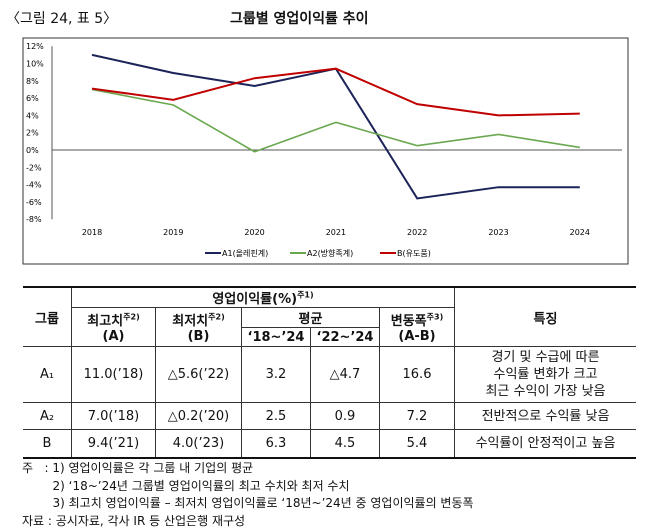  What do you see at coordinates (276, 416) in the screenshot?
I see `cell-avg1: 2.5` at bounding box center [276, 416].